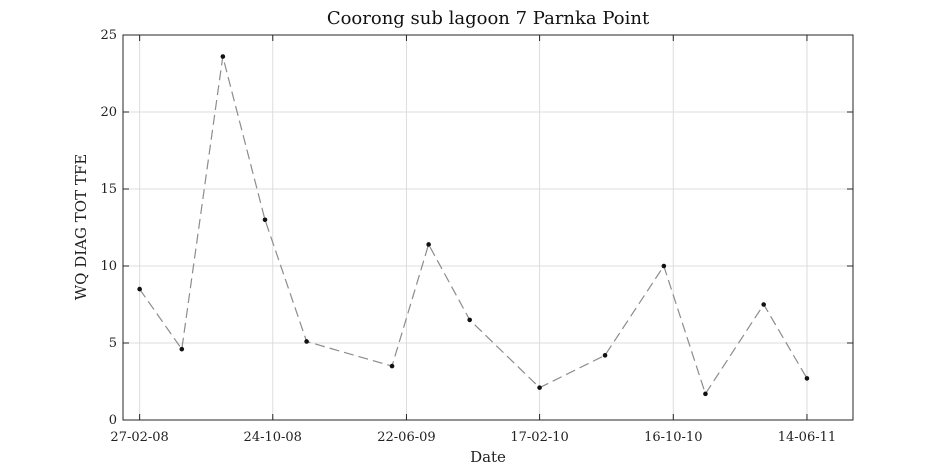 The image size is (945, 472). I want to click on y-tick-label: 15, so click(108, 189).